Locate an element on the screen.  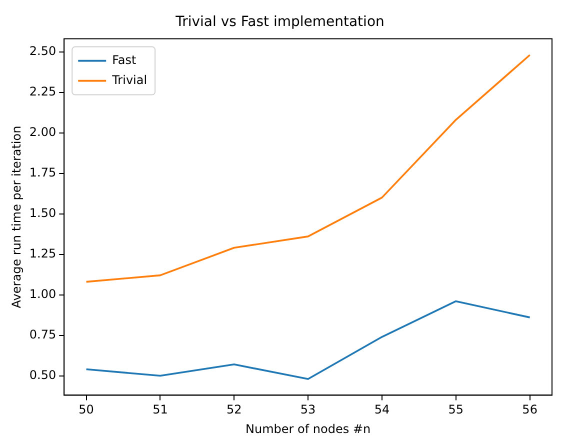
y-axis-title: Average run time per iteration is located at coordinates (16, 217).